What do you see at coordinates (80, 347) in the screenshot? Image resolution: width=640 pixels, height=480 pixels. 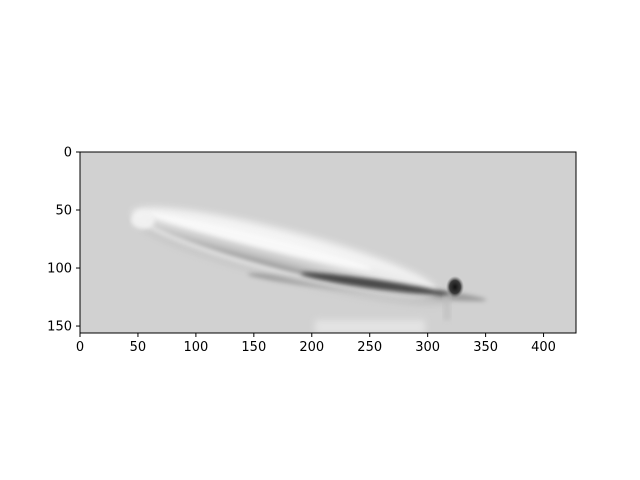 I see `x-tick-label: 0` at bounding box center [80, 347].